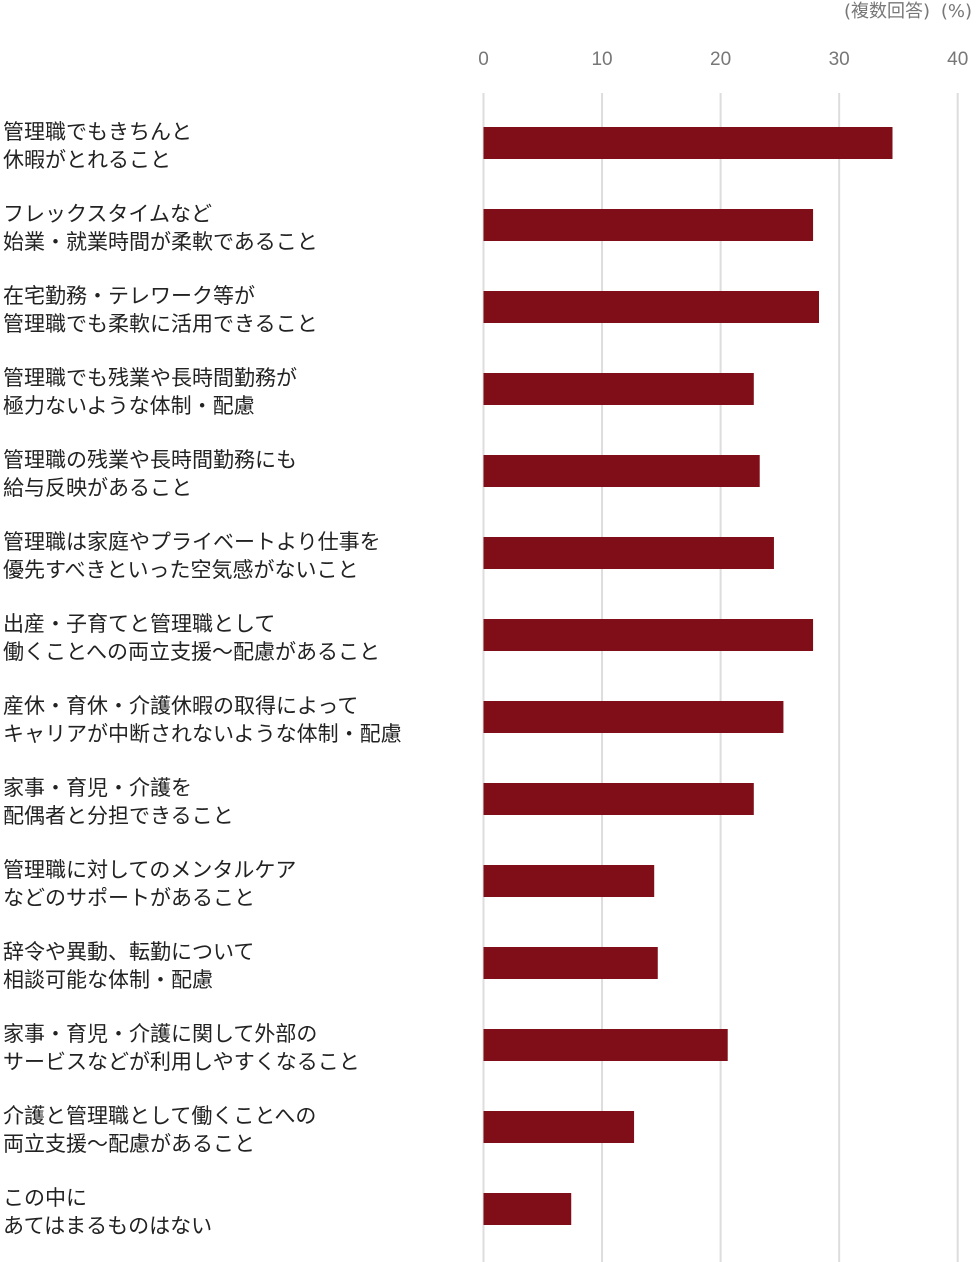 Image resolution: width=976 pixels, height=1262 pixels. I want to click on category-label: この中に, so click(45, 1198).